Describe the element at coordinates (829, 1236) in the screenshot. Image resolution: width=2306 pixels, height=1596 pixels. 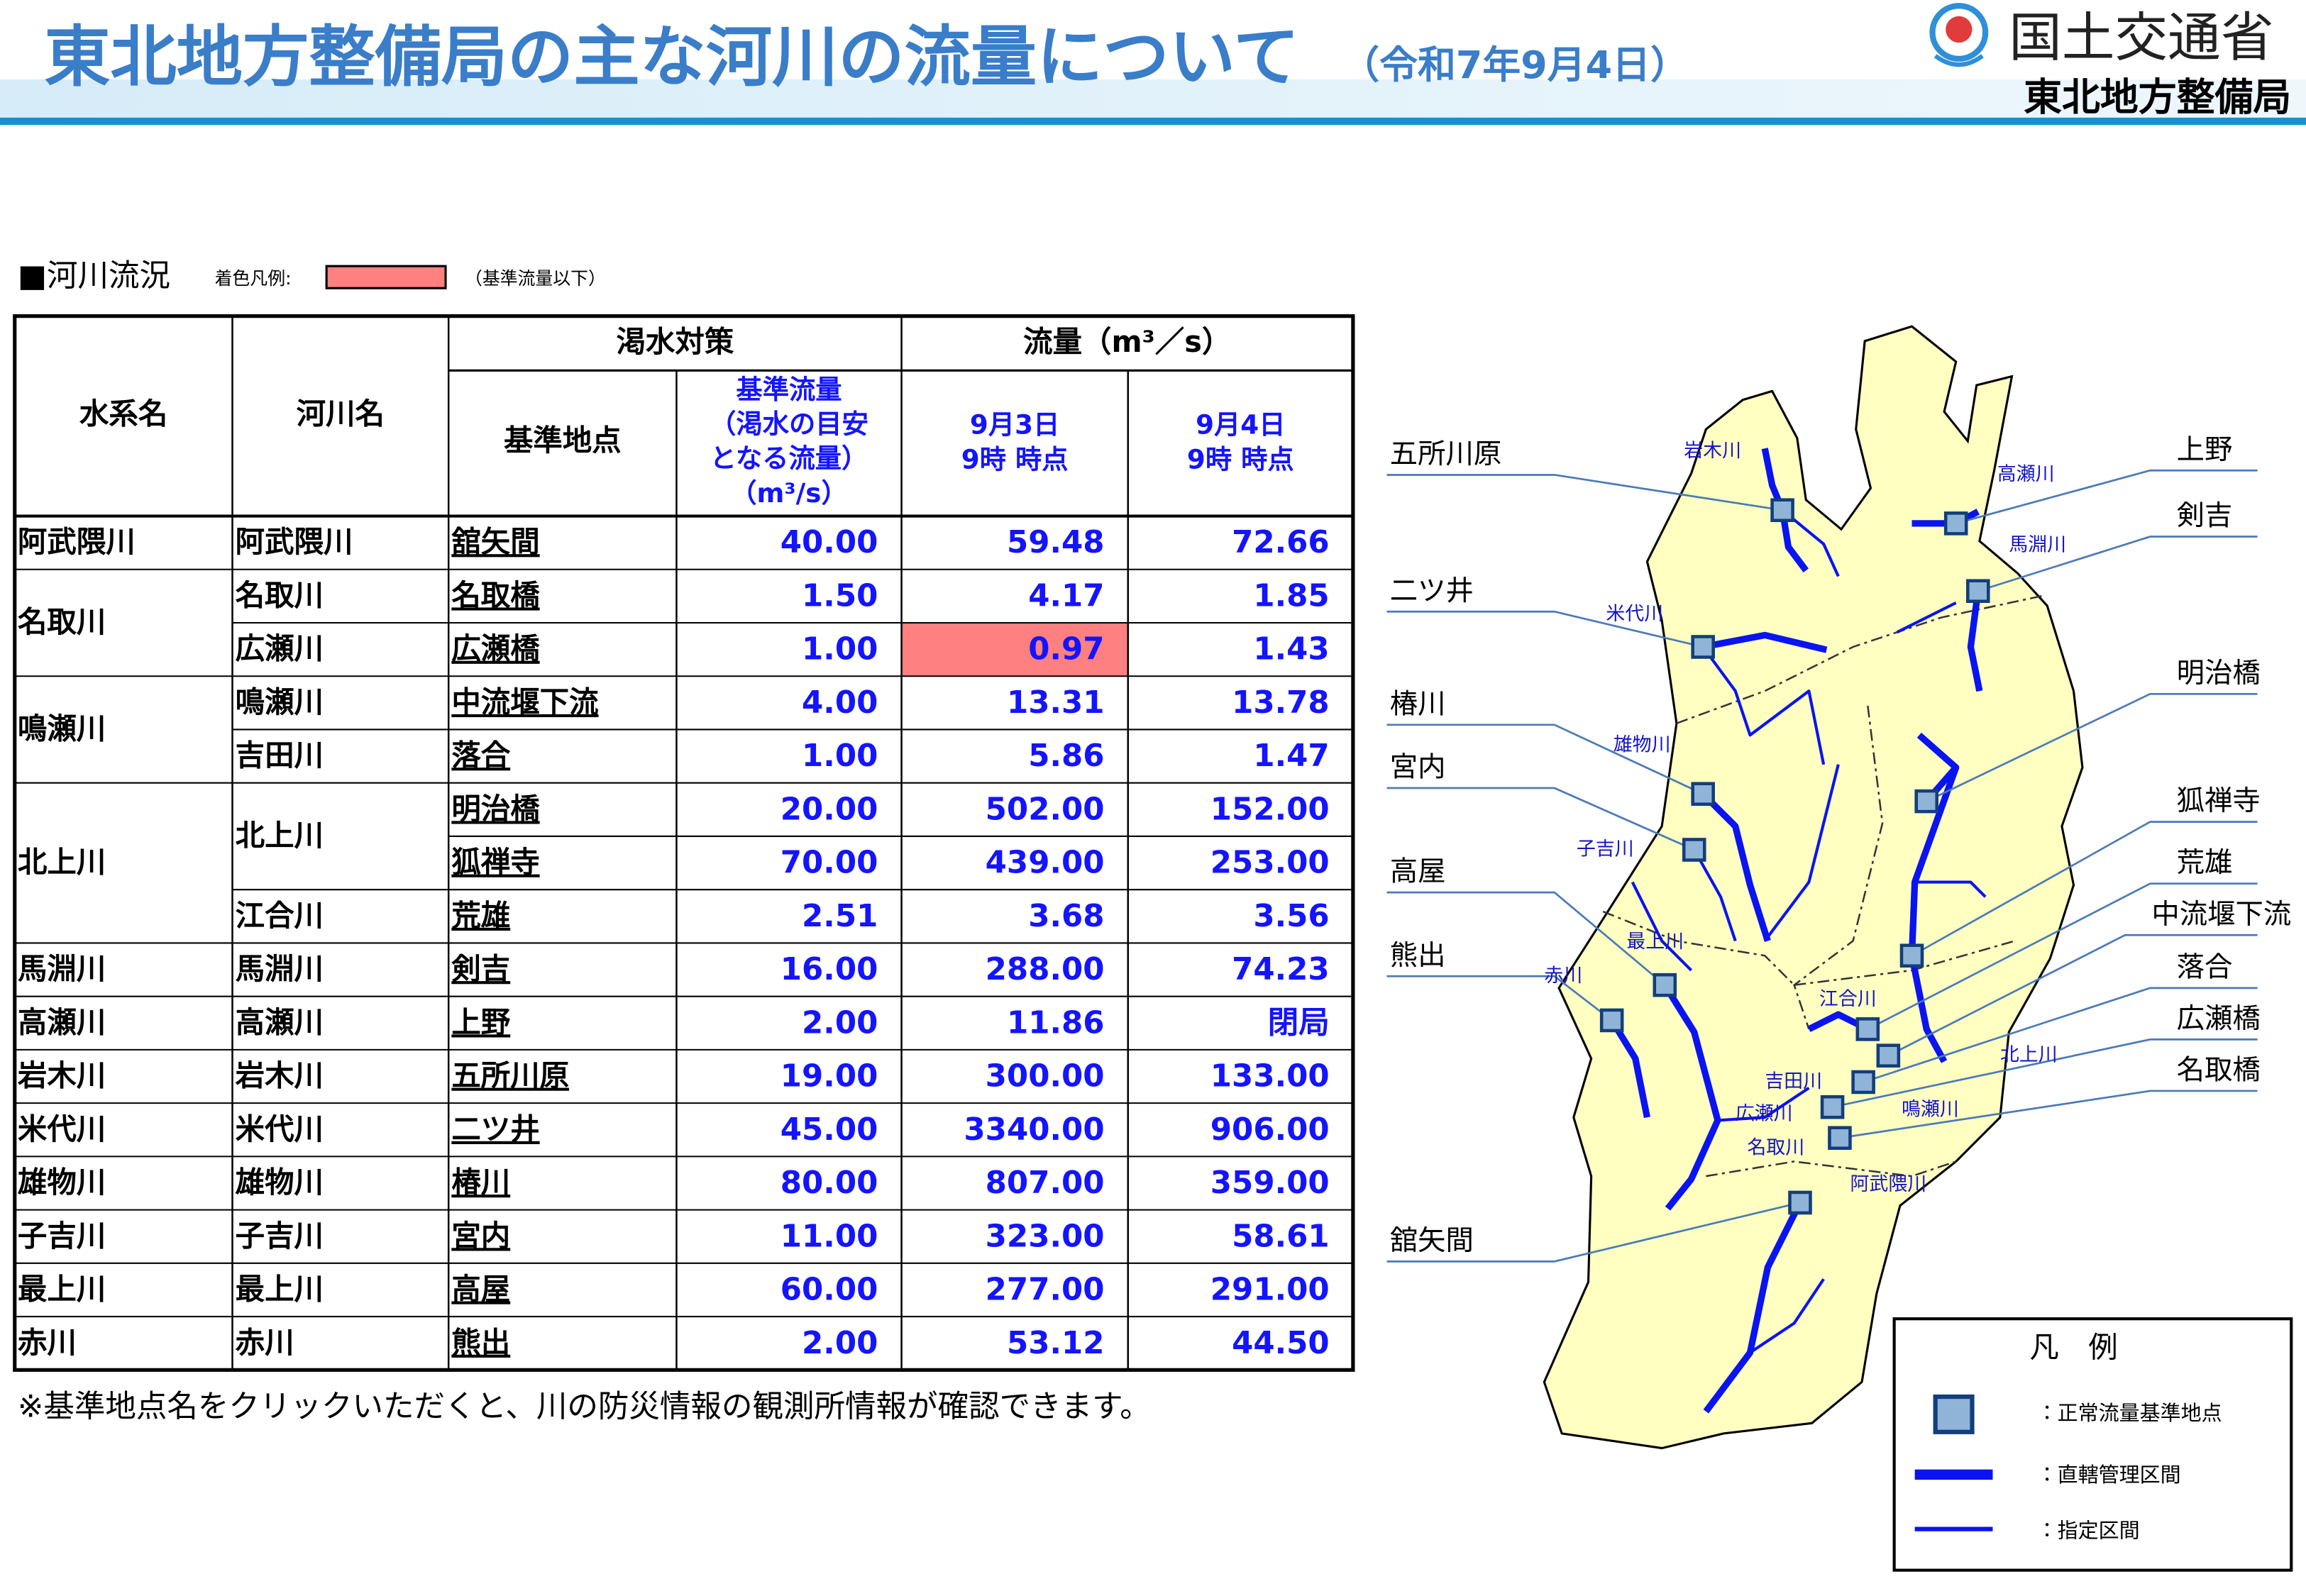
I see `value-cell: 11.00` at that location.